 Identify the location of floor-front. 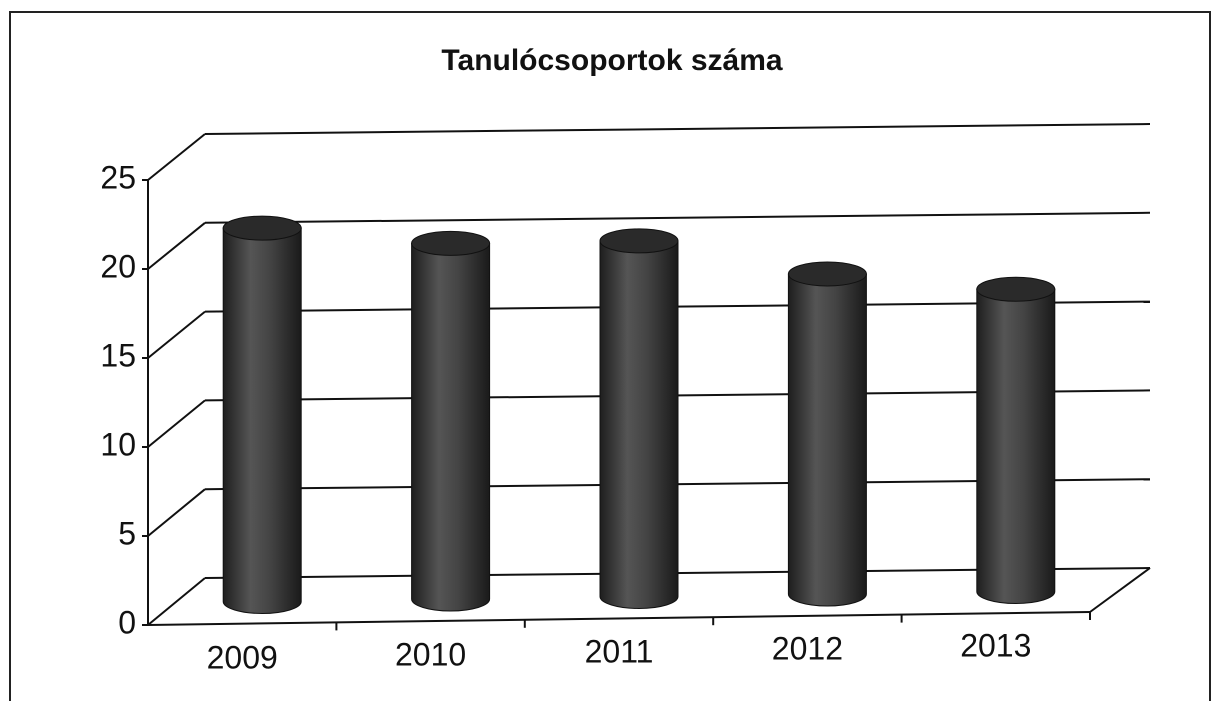
(619, 618).